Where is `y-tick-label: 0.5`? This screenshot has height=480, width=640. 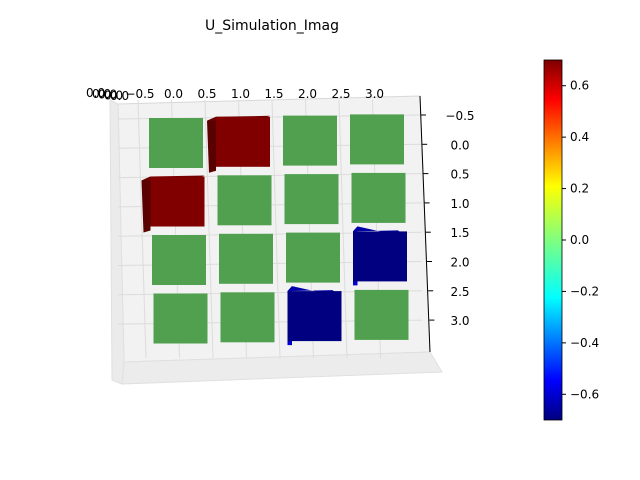 y-tick-label: 0.5 is located at coordinates (459, 175).